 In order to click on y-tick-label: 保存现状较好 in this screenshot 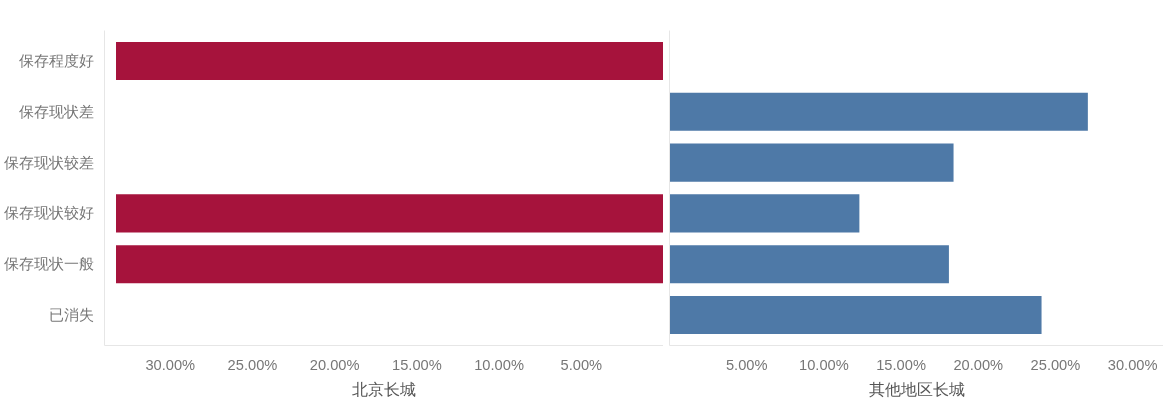, I will do `click(48, 213)`.